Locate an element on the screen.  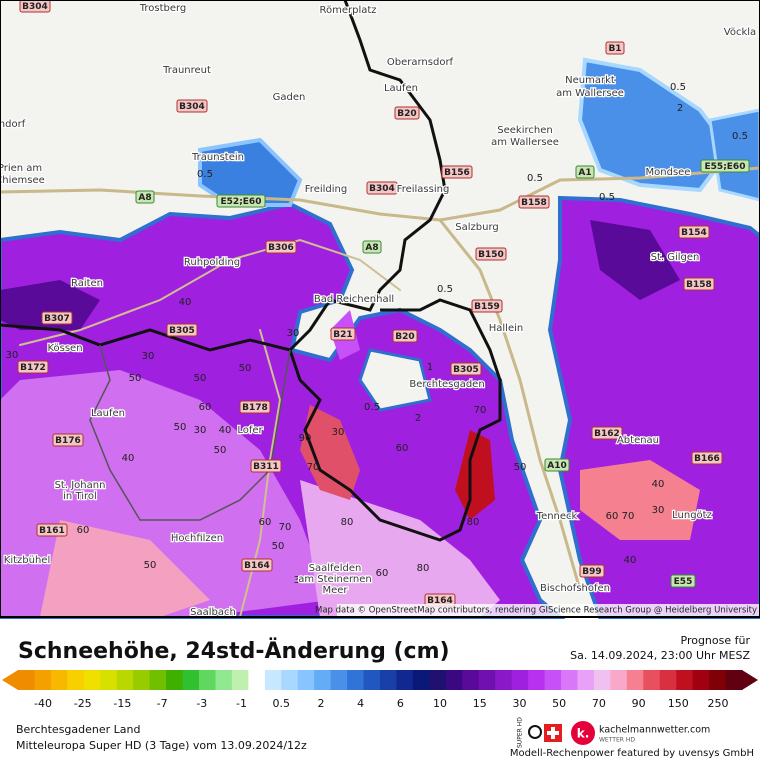
brand-logo-letter: k. is located at coordinates (583, 734).